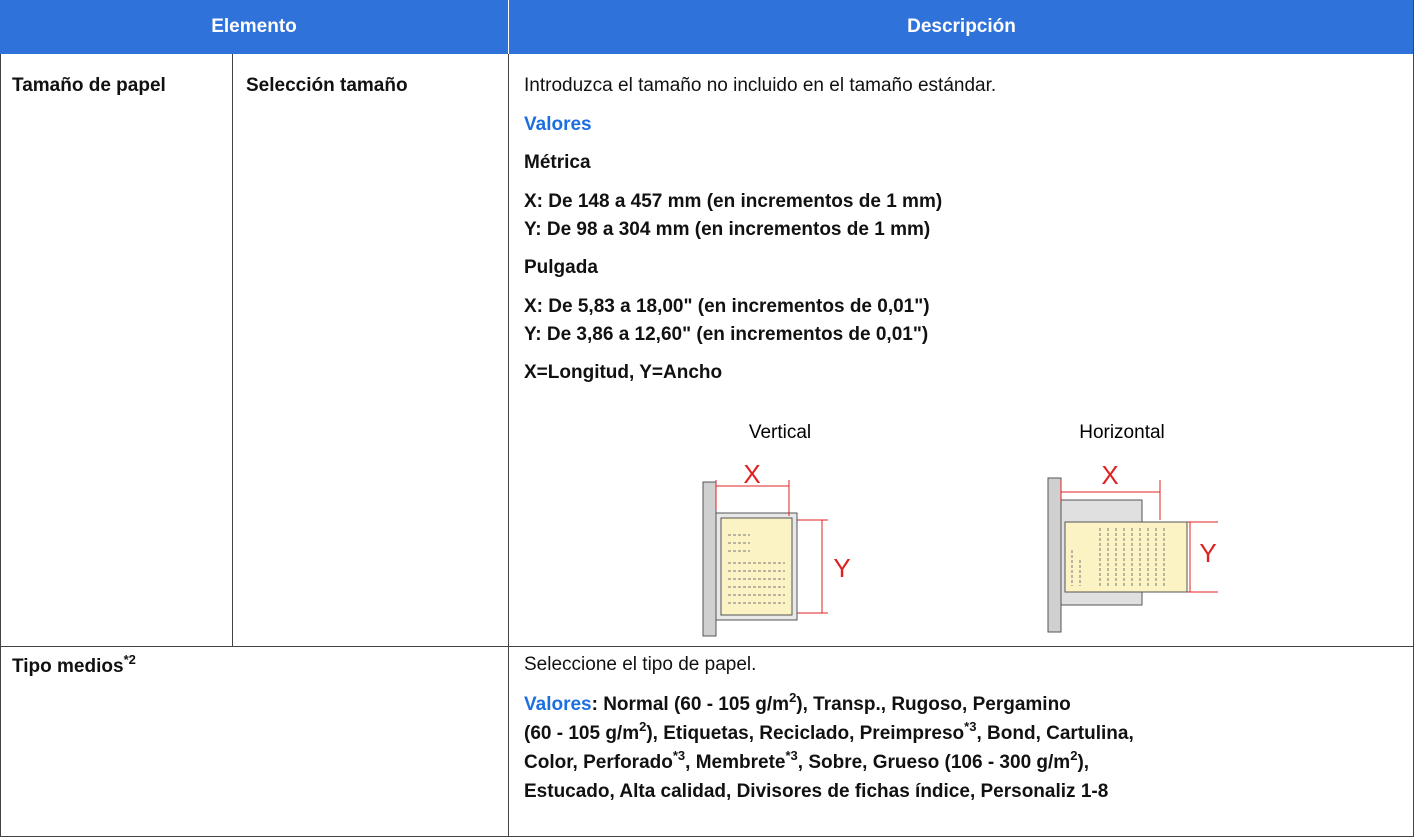 The height and width of the screenshot is (838, 1415). Describe the element at coordinates (805, 733) in the screenshot. I see `text: ), Etiquetas, Reciclado, Preimpreso` at that location.